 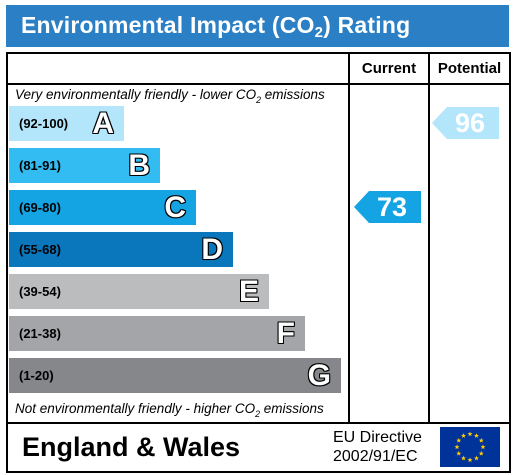 I want to click on band-letter: G, so click(x=319, y=375).